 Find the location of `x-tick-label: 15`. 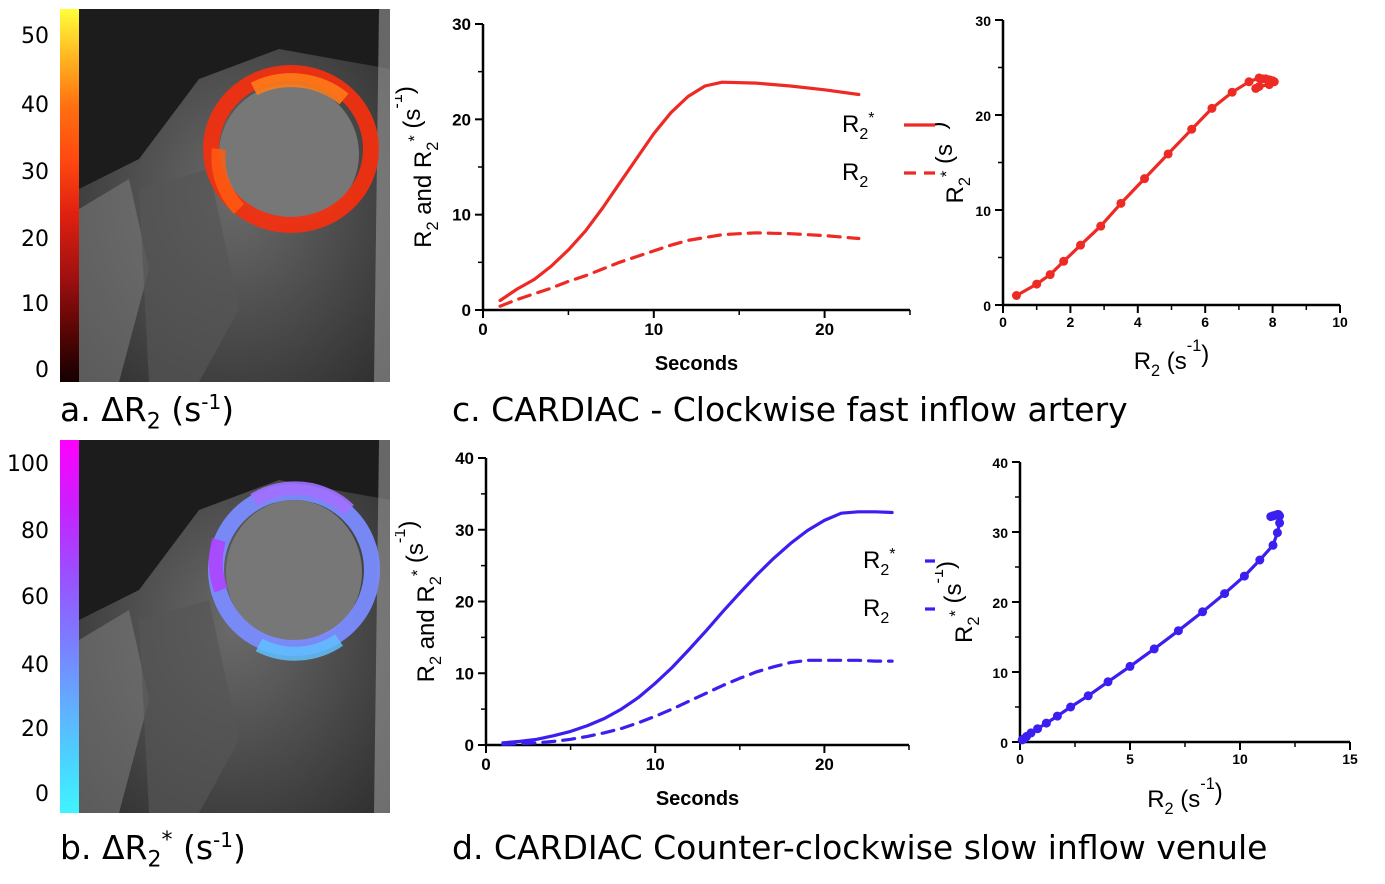

x-tick-label: 15 is located at coordinates (1350, 759).